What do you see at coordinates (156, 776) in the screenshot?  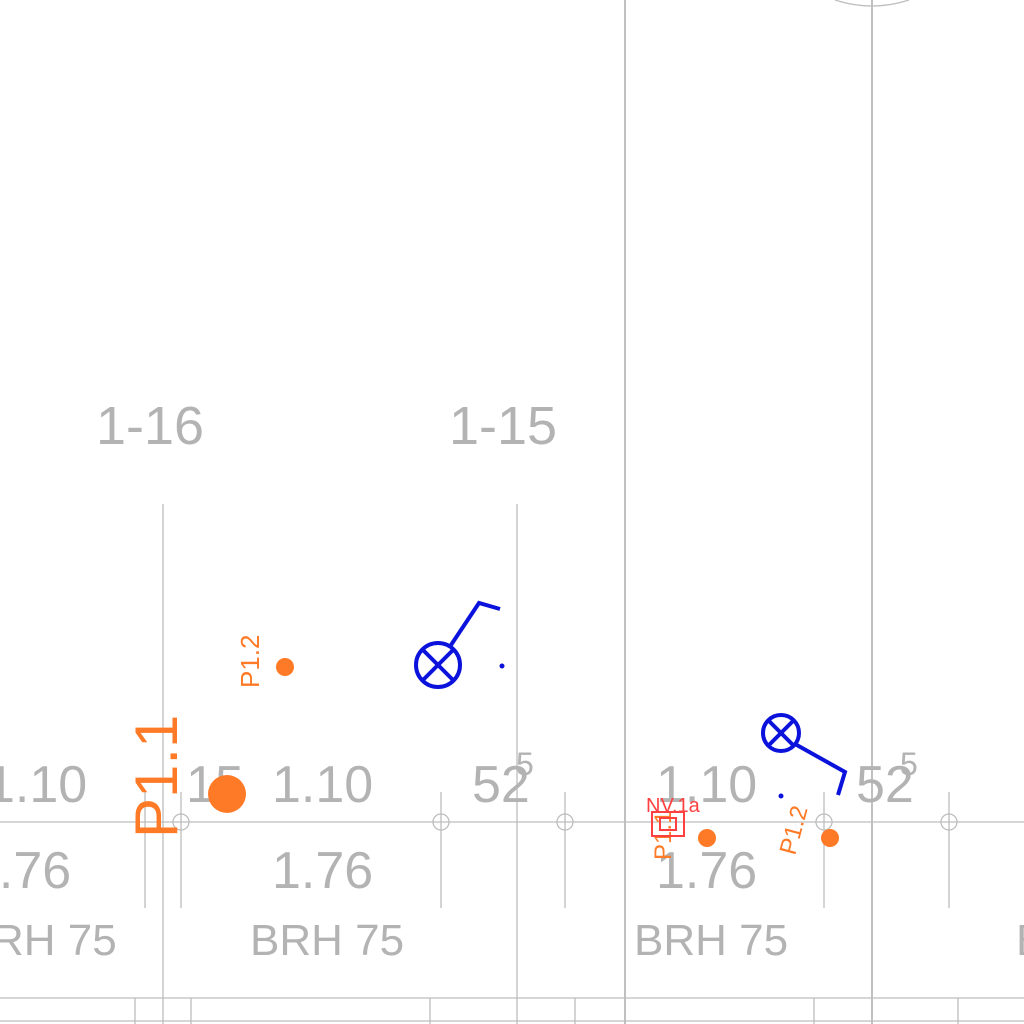 I see `pump-label-large: P1.1` at bounding box center [156, 776].